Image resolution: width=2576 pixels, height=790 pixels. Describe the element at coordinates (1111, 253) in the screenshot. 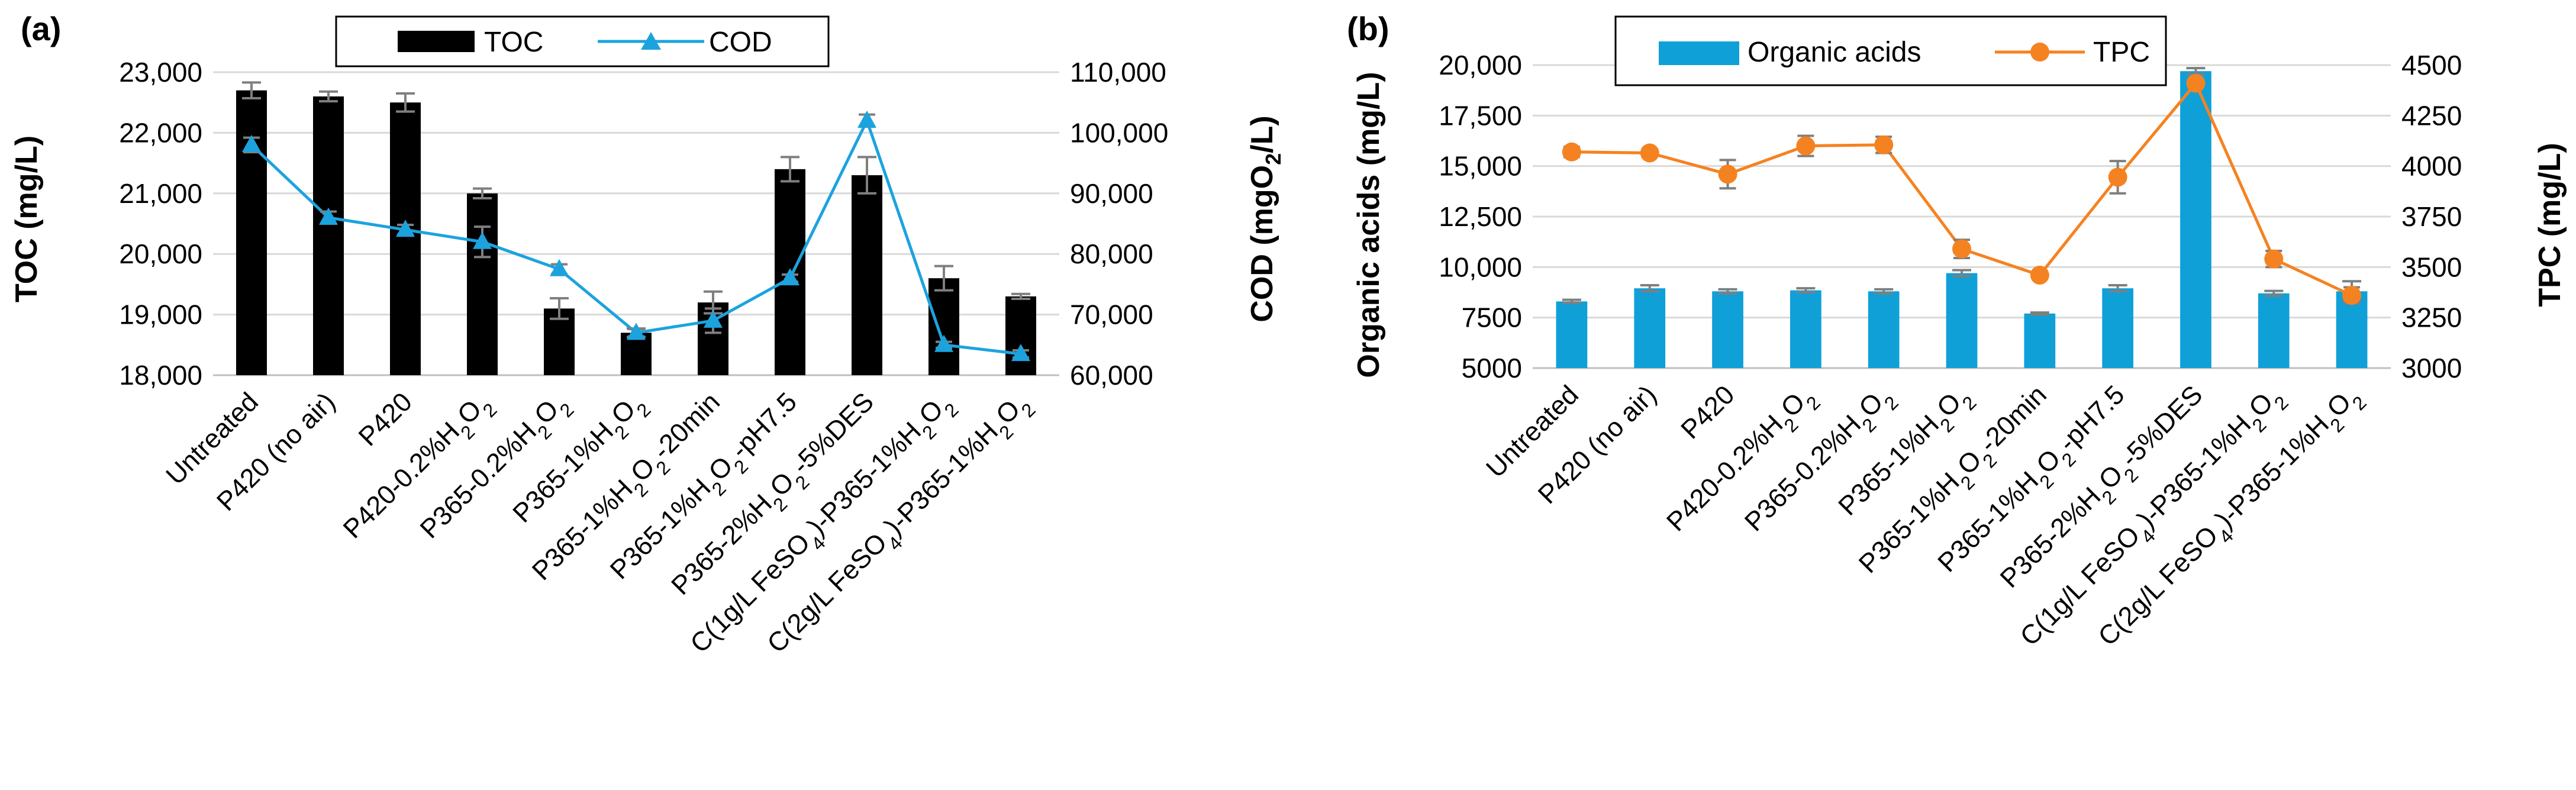

I see `y-right-tick-label: 80,000` at that location.